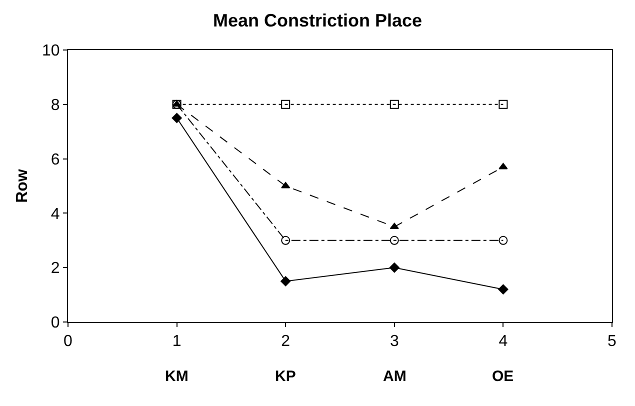  Describe the element at coordinates (55, 214) in the screenshot. I see `y-tick-label: 4` at that location.